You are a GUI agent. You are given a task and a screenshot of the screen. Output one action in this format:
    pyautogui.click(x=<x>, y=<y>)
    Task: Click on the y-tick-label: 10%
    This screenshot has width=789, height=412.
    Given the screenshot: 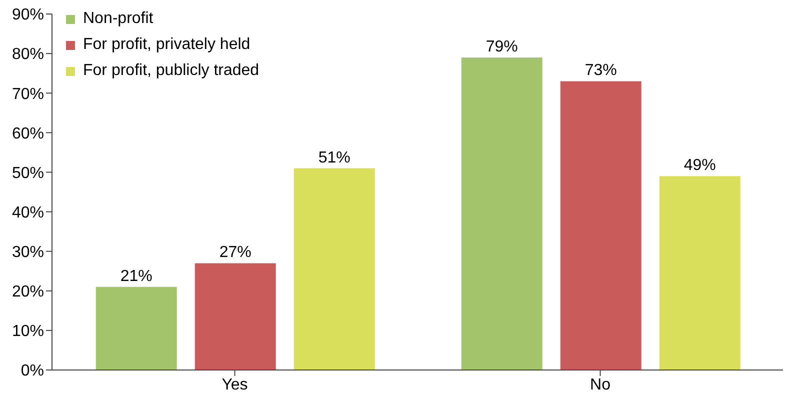 What is the action you would take?
    pyautogui.click(x=28, y=331)
    